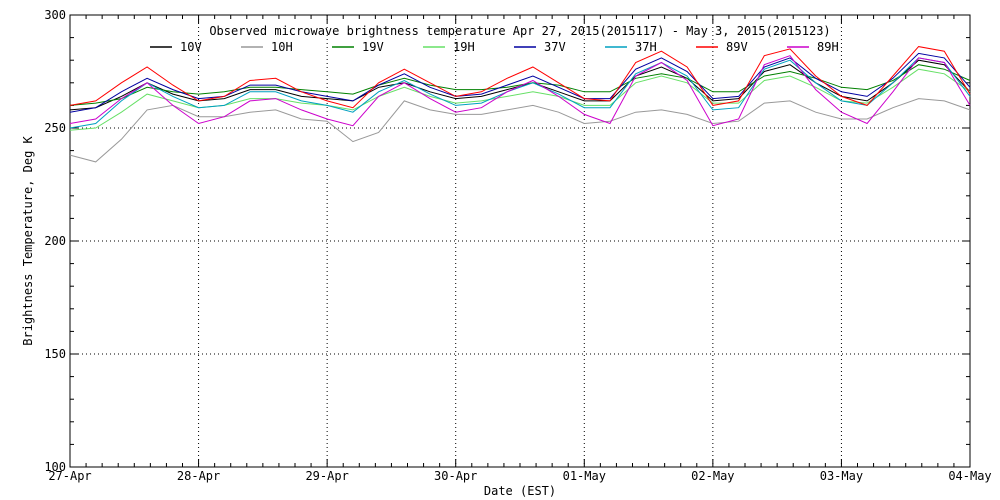 The height and width of the screenshot is (500, 1000). Describe the element at coordinates (55, 354) in the screenshot. I see `y-tick-label: 150` at that location.